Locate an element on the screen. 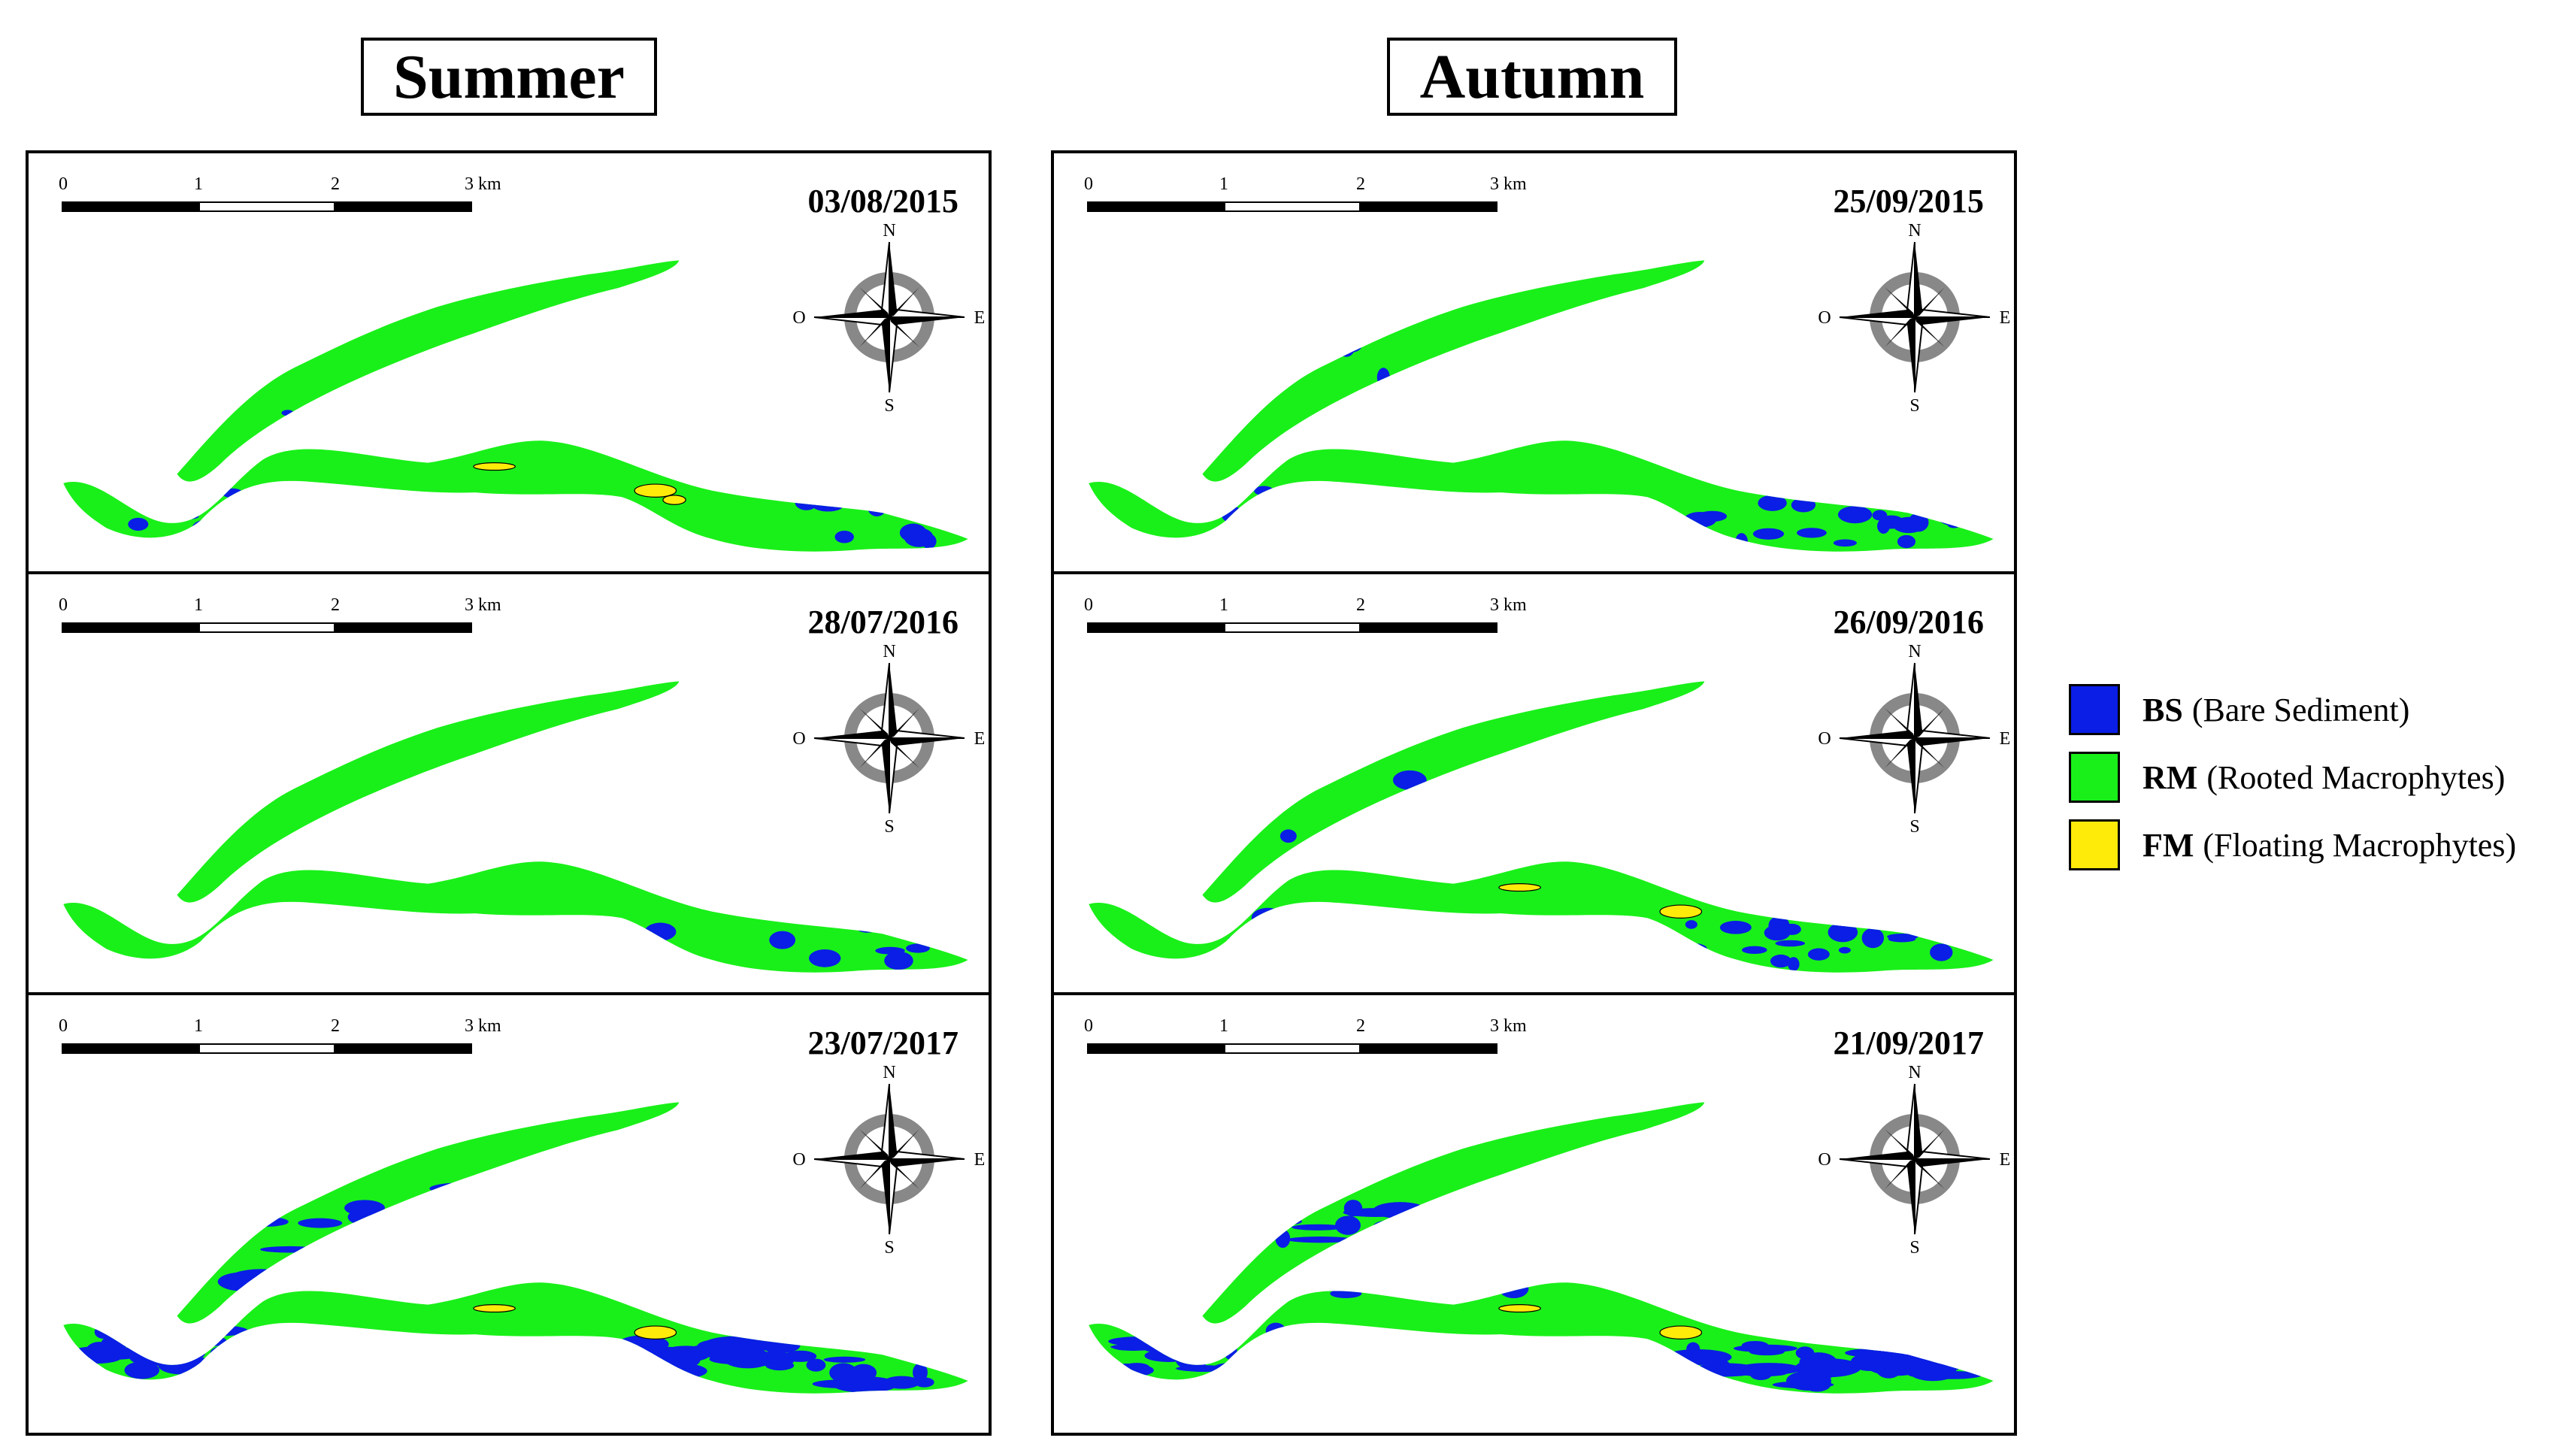  legend-swatch-rm is located at coordinates (2094, 777).